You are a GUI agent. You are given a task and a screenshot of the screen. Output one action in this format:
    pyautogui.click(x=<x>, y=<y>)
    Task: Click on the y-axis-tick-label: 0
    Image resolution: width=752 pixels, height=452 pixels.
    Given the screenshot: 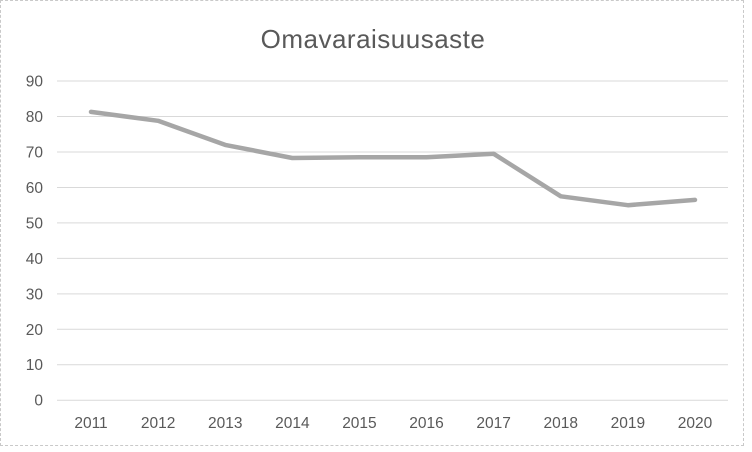 What is the action you would take?
    pyautogui.click(x=38, y=401)
    